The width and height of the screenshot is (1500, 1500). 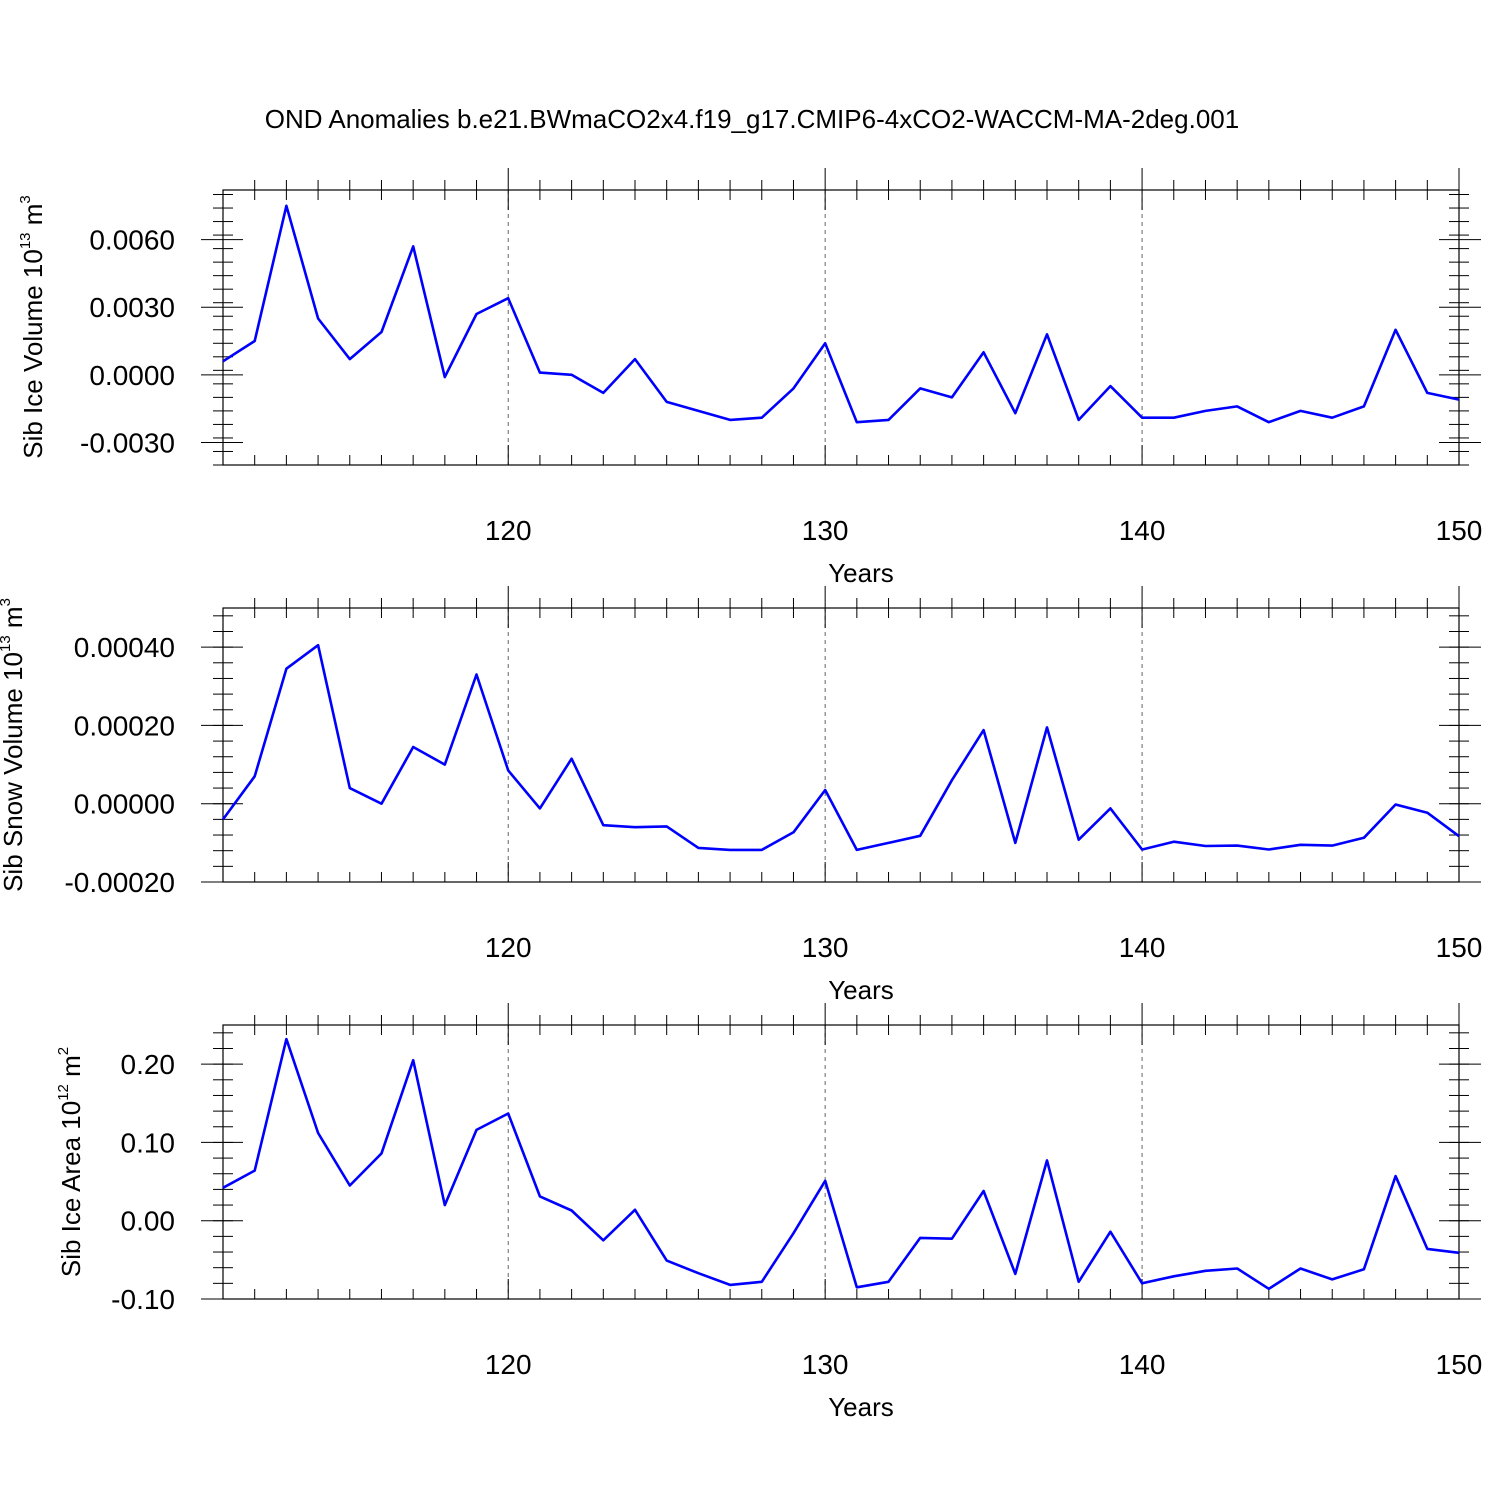 What do you see at coordinates (14, 772) in the screenshot?
I see `y-axis-title-text: Sib Snow Volume 10` at bounding box center [14, 772].